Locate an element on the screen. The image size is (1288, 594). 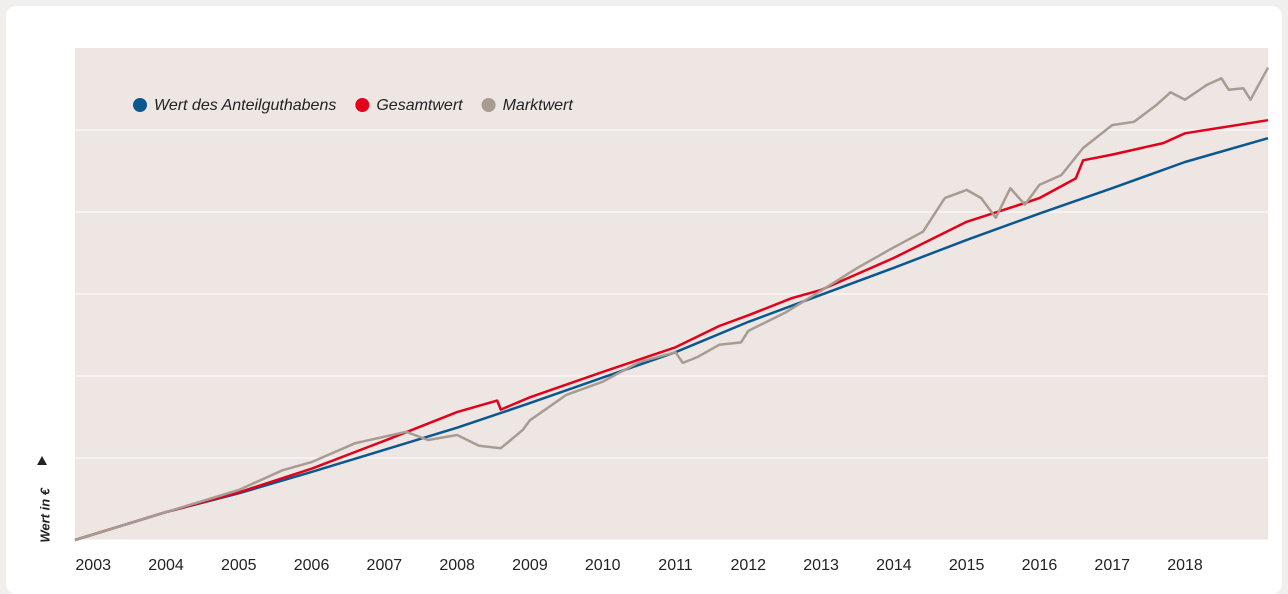
x-tick-label: 2009 is located at coordinates (530, 565).